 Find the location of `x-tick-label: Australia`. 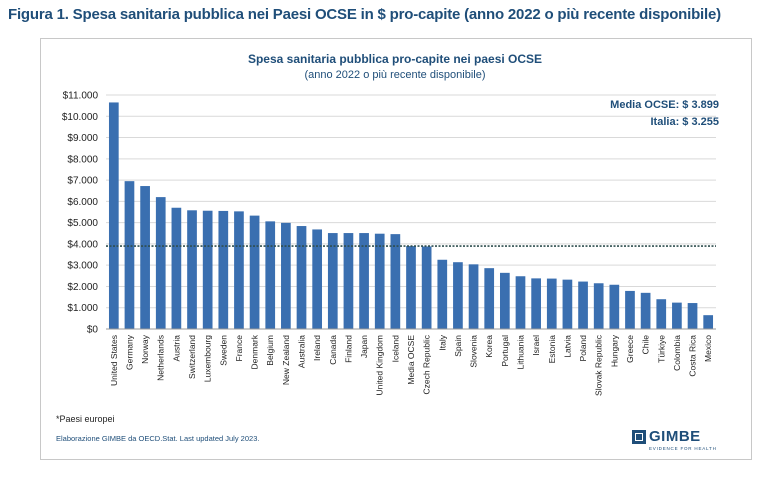

x-tick-label: Australia is located at coordinates (302, 351).